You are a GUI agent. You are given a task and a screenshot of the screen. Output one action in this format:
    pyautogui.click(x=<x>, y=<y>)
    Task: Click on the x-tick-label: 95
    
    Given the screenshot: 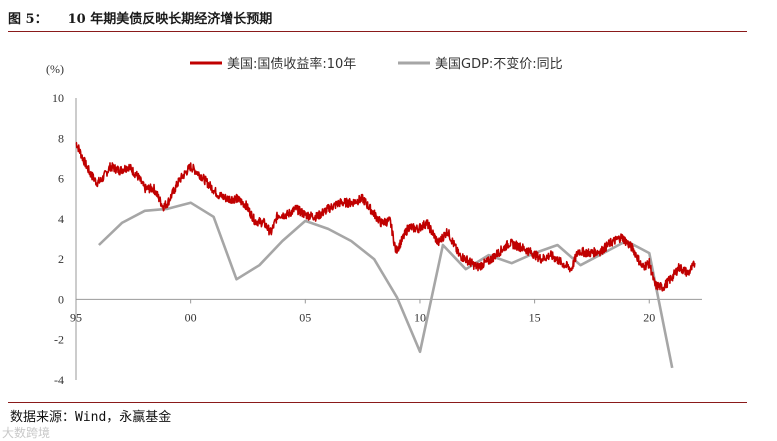 What is the action you would take?
    pyautogui.click(x=76, y=317)
    